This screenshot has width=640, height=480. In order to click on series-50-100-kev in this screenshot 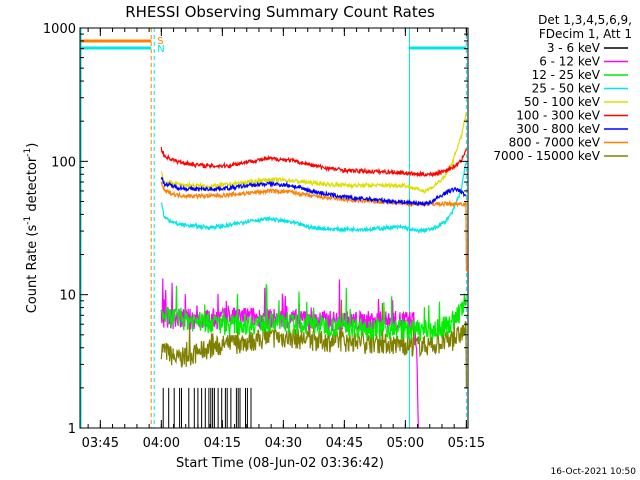, I will do `click(313, 153)`.